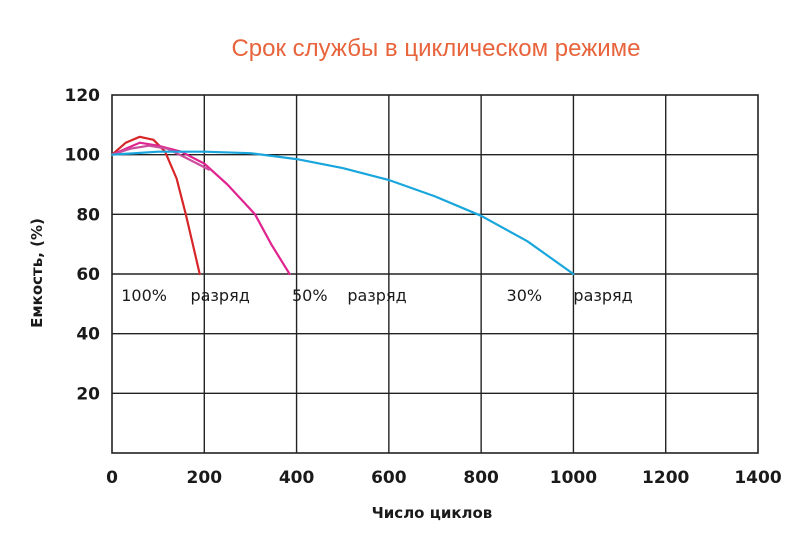 Image resolution: width=800 pixels, height=550 pixels. Describe the element at coordinates (297, 478) in the screenshot. I see `x-tick-label: 400` at that location.